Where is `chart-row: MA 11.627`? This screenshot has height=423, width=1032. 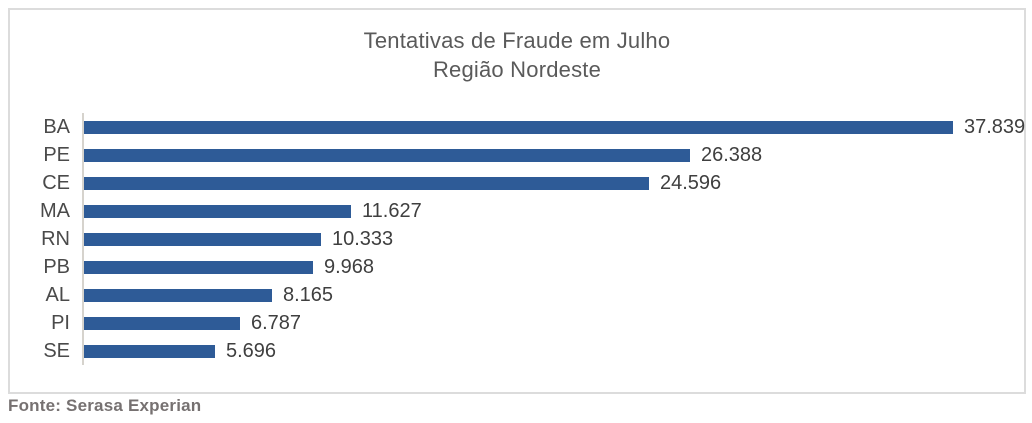
chart-row: MA 11.627 is located at coordinates (512, 211).